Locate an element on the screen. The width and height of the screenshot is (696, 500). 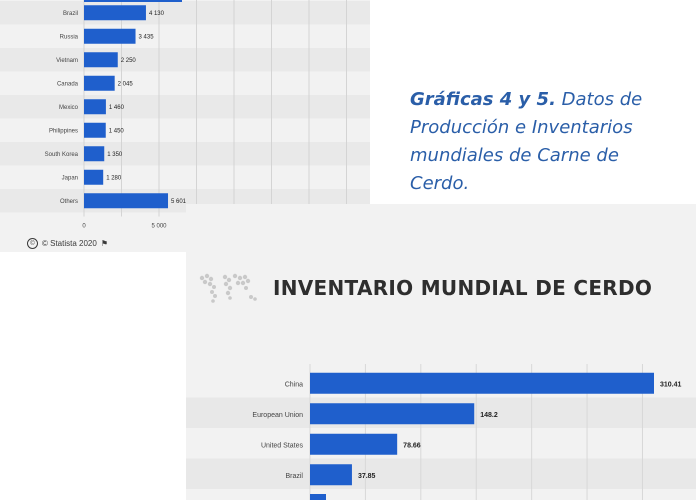
data-label: 1 280 is located at coordinates (114, 178).